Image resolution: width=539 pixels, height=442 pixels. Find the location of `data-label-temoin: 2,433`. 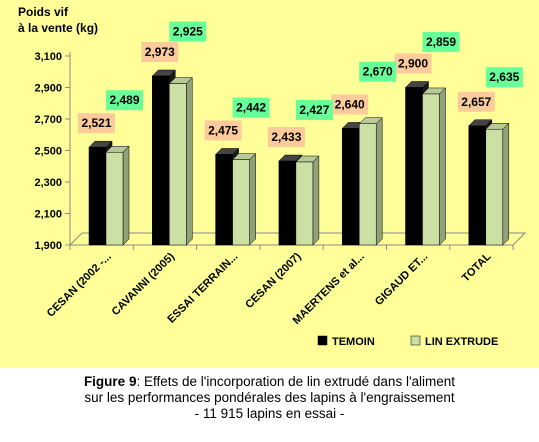

data-label-temoin: 2,433 is located at coordinates (286, 137).